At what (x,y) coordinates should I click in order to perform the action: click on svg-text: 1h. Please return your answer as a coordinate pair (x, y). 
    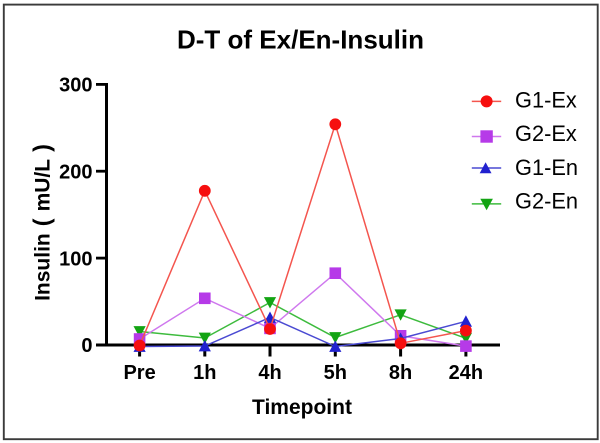
    Looking at the image, I should click on (204, 373).